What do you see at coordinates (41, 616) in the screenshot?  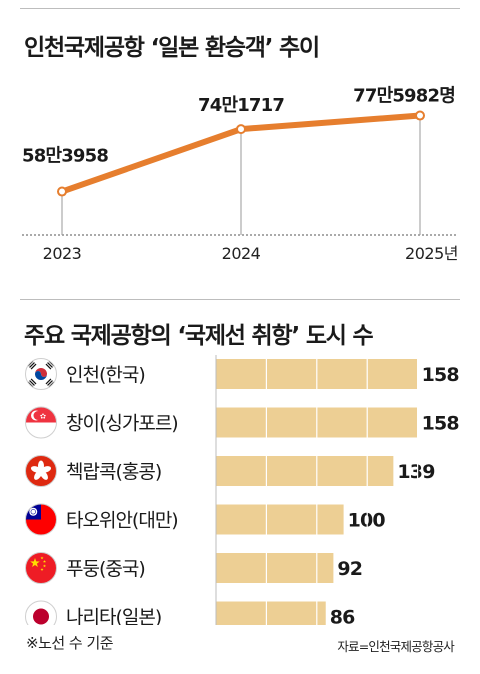 I see `hinomaru` at bounding box center [41, 616].